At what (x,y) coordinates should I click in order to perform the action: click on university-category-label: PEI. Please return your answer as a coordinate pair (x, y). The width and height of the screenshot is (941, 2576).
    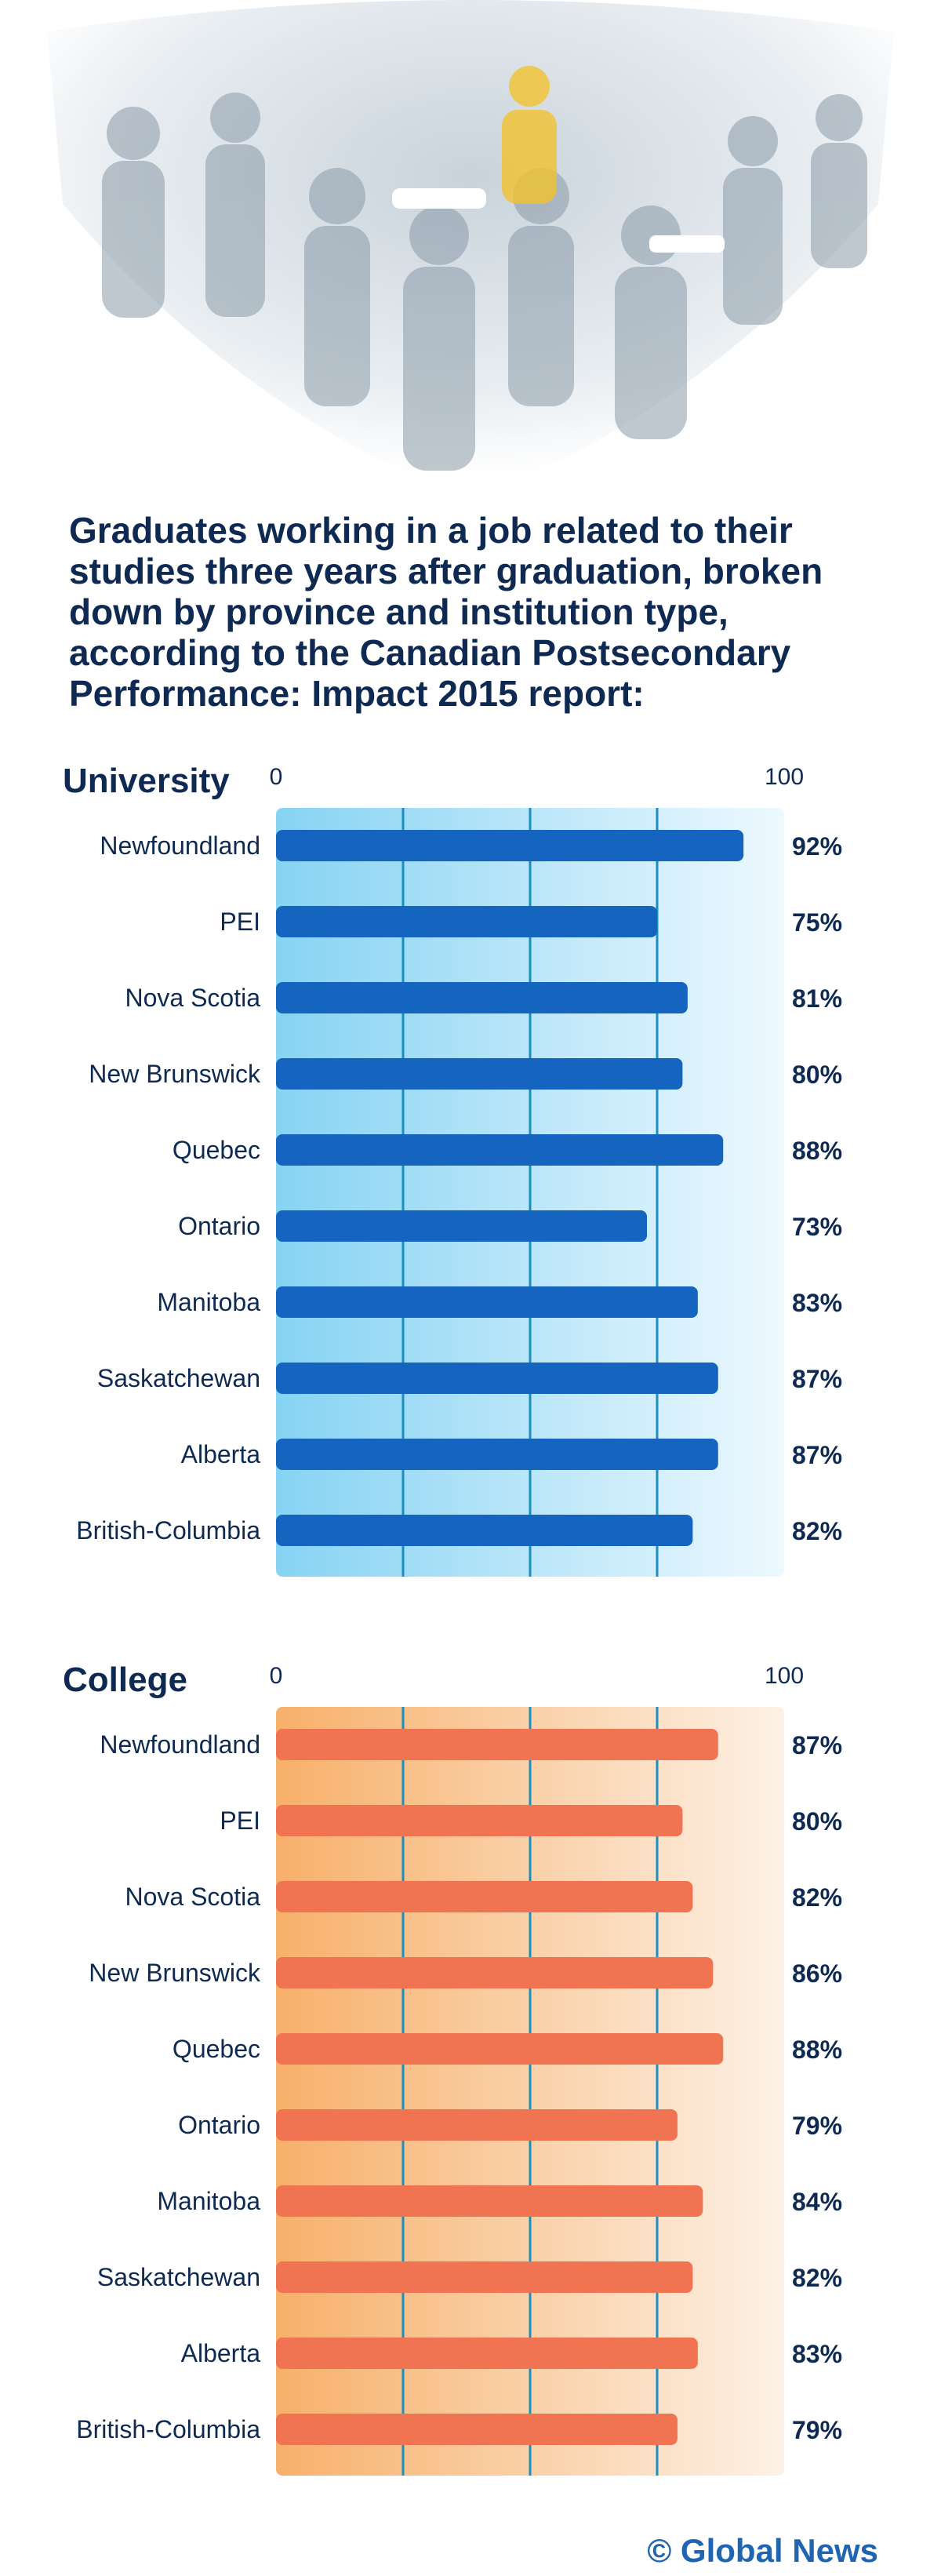
    Looking at the image, I should click on (240, 922).